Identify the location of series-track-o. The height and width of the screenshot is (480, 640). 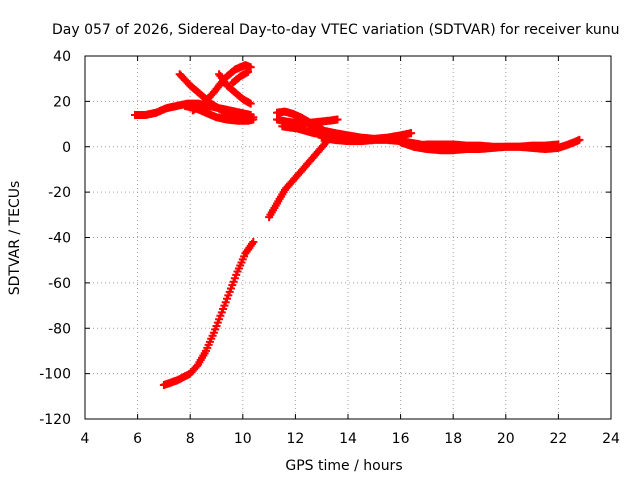
(486, 145).